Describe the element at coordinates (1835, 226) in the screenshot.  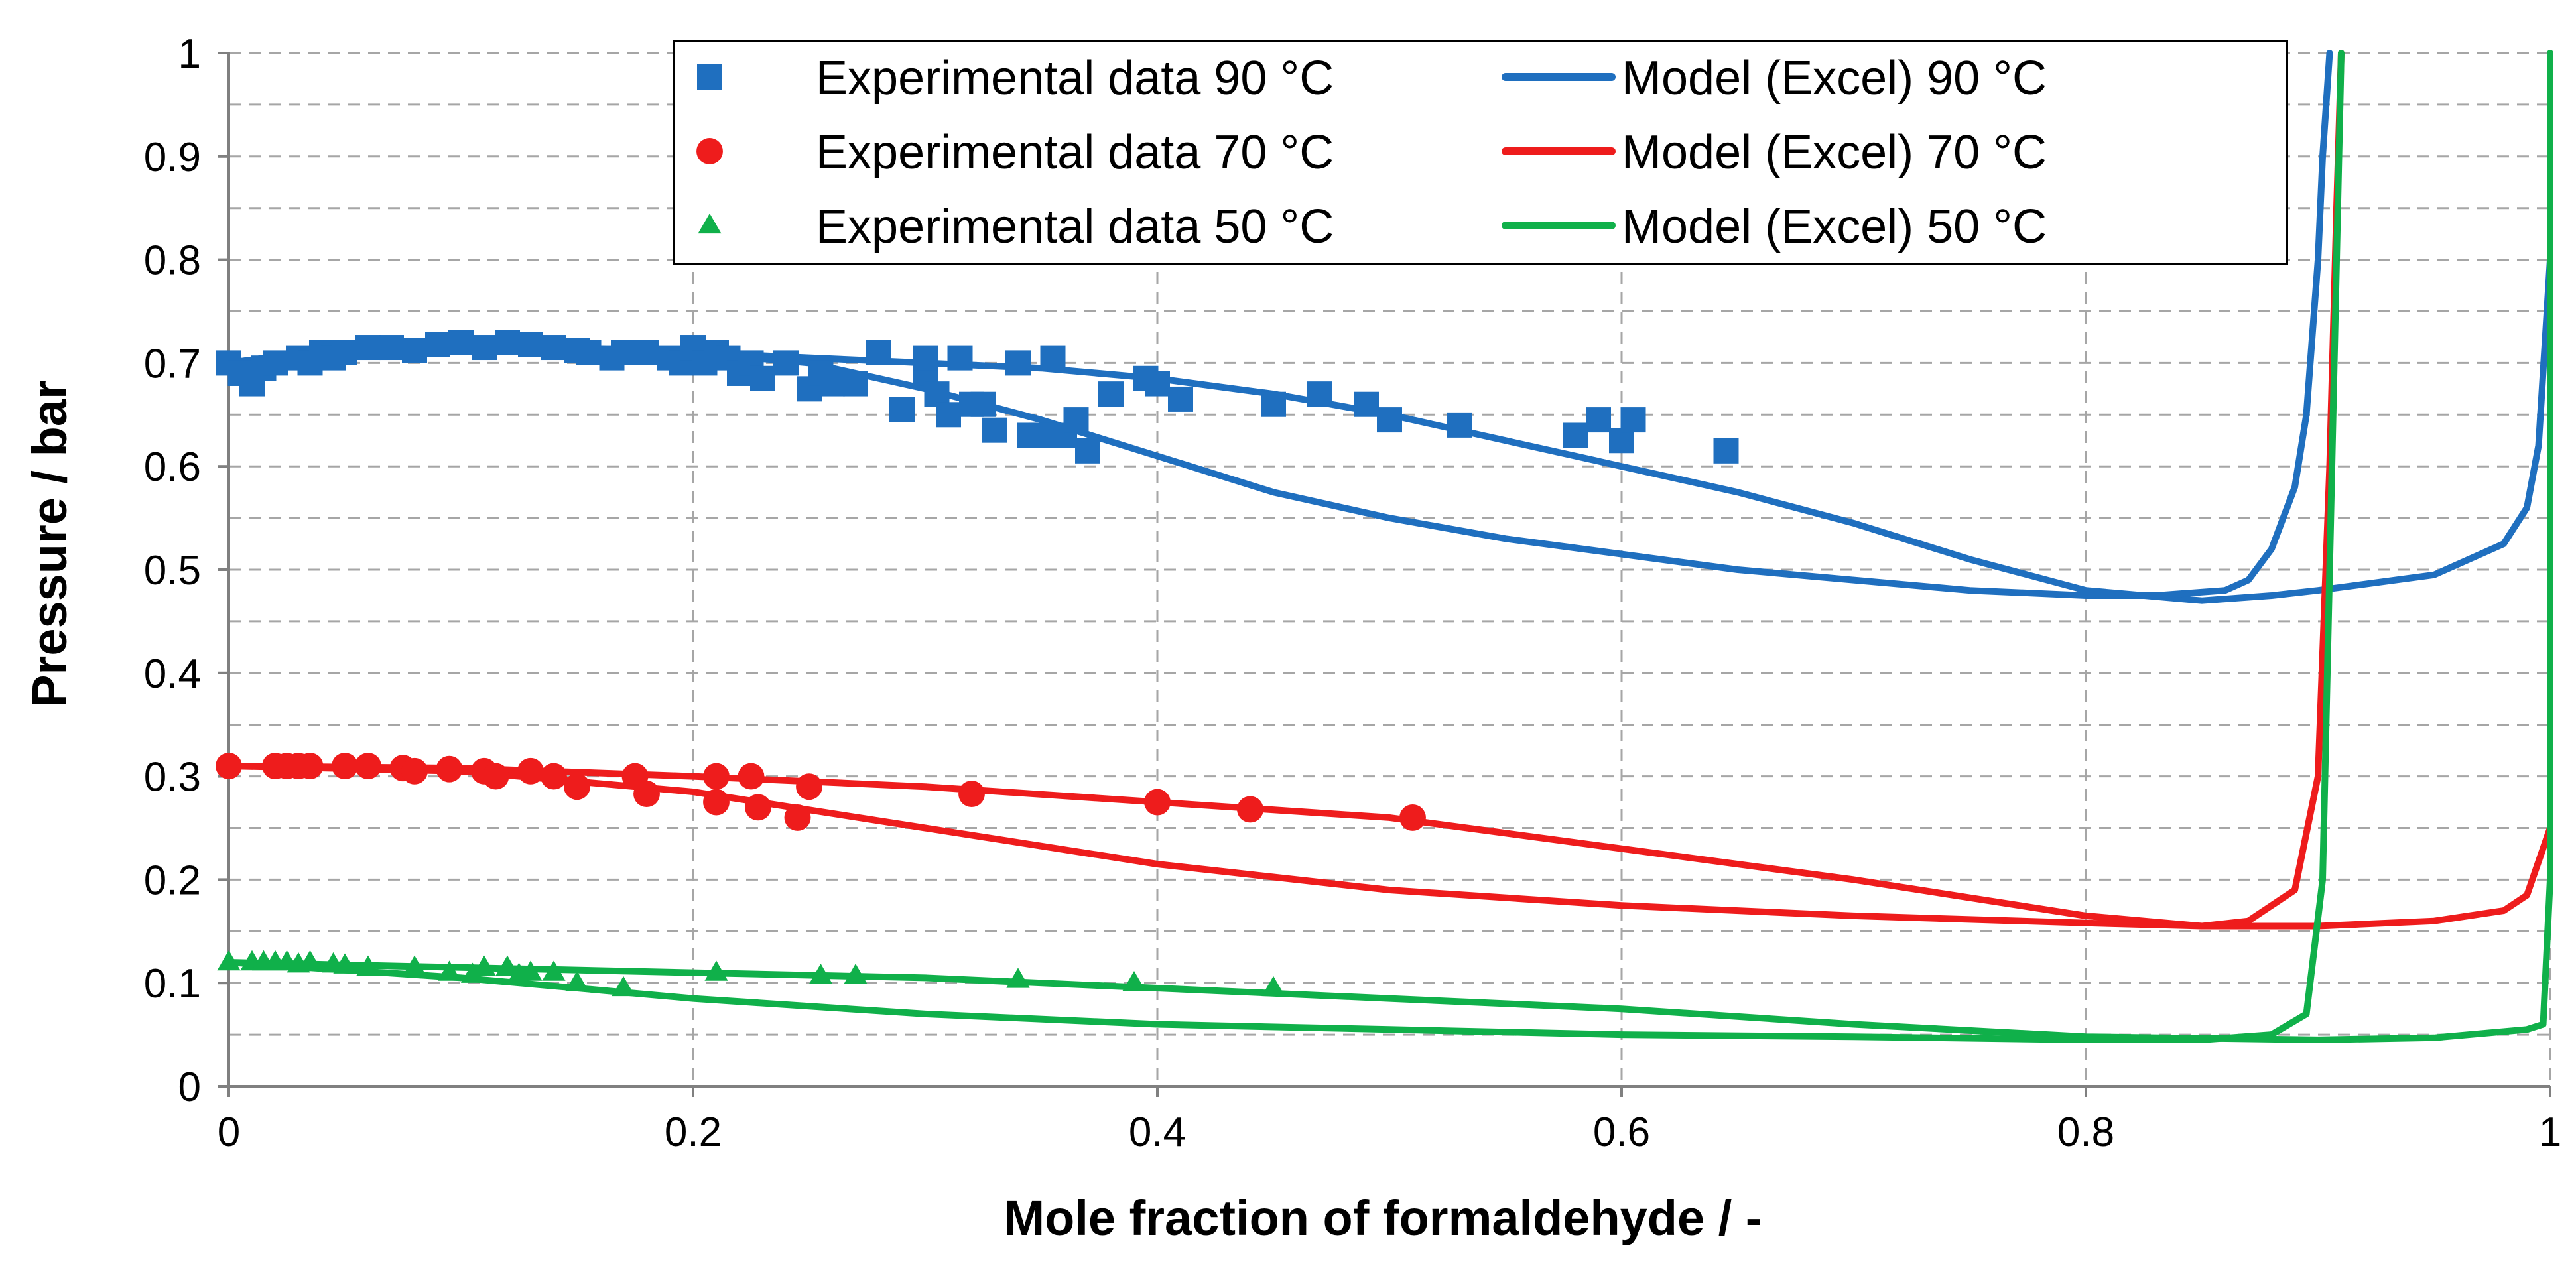
I see `legend-label: Model (Excel) 50 °C` at that location.